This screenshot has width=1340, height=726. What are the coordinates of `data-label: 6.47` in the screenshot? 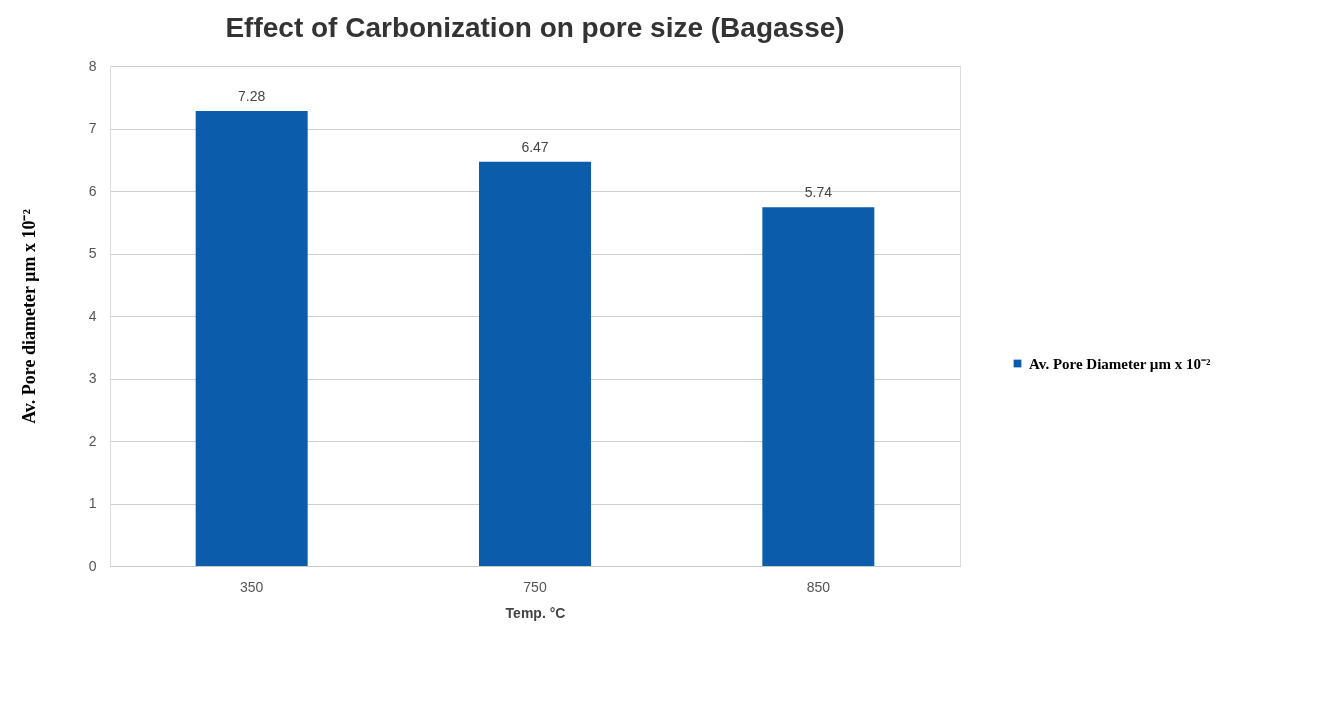 It's located at (535, 146).